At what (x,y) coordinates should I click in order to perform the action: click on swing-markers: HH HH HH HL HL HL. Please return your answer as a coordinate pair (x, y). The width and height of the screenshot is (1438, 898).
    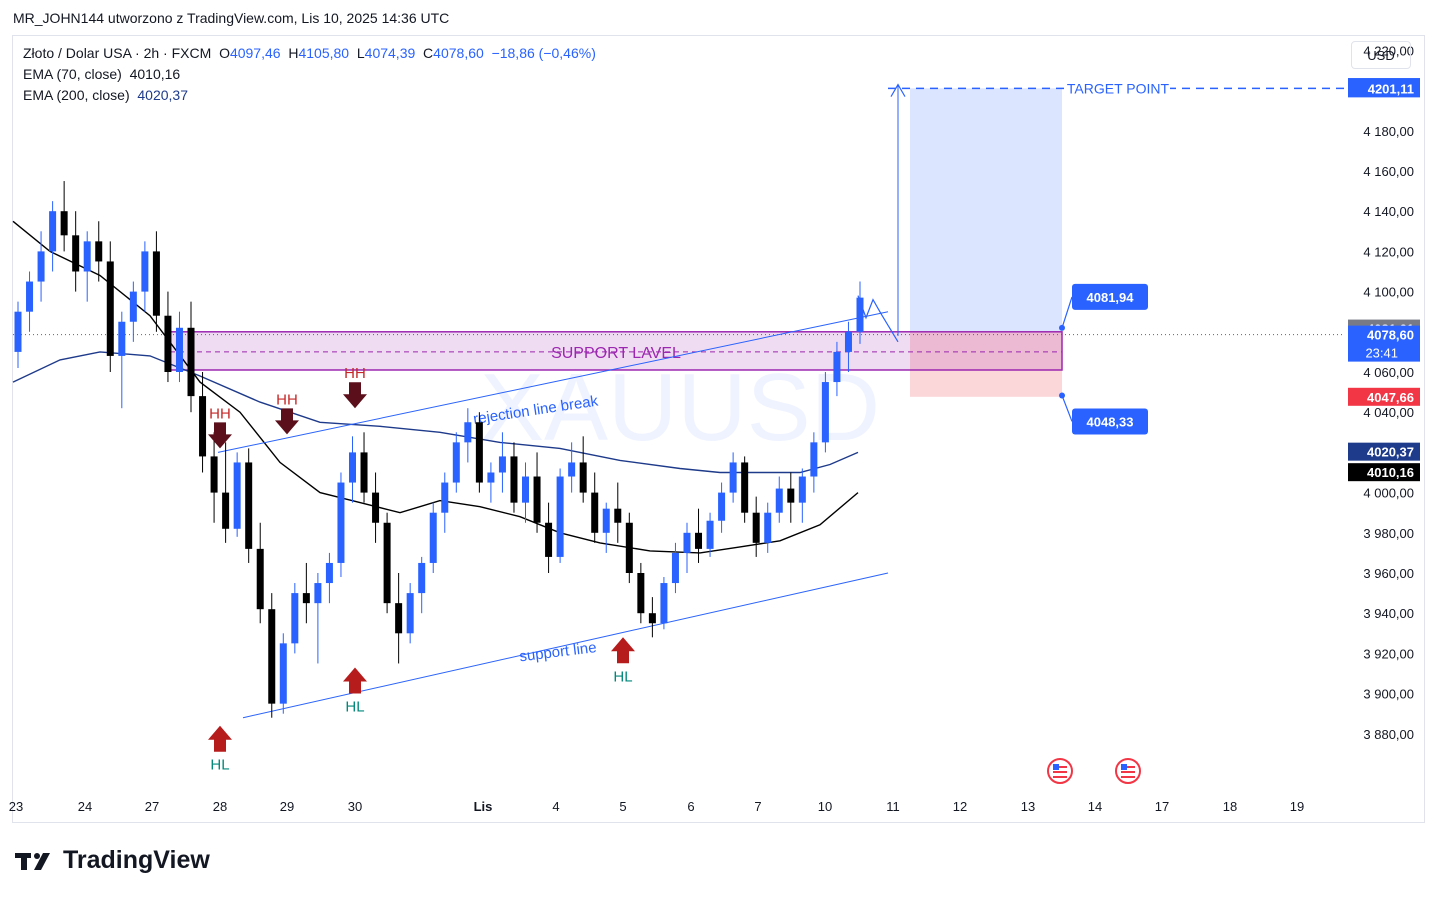
    Looking at the image, I should click on (421, 569).